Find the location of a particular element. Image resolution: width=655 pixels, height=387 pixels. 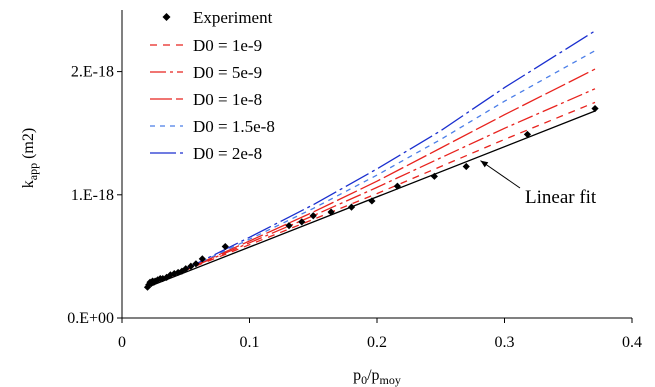

annotation-arrow-head is located at coordinates (484, 164).